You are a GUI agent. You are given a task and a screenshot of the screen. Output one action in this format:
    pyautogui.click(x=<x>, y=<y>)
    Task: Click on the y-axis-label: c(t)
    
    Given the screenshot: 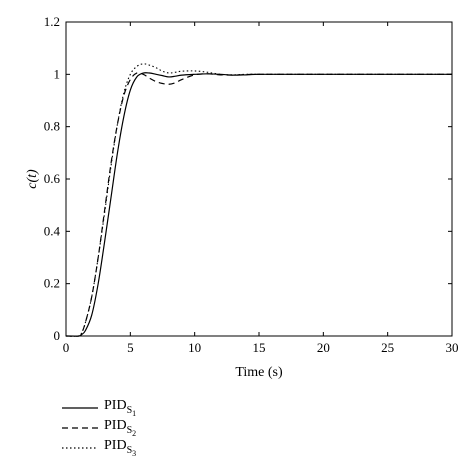 What is the action you would take?
    pyautogui.click(x=32, y=179)
    